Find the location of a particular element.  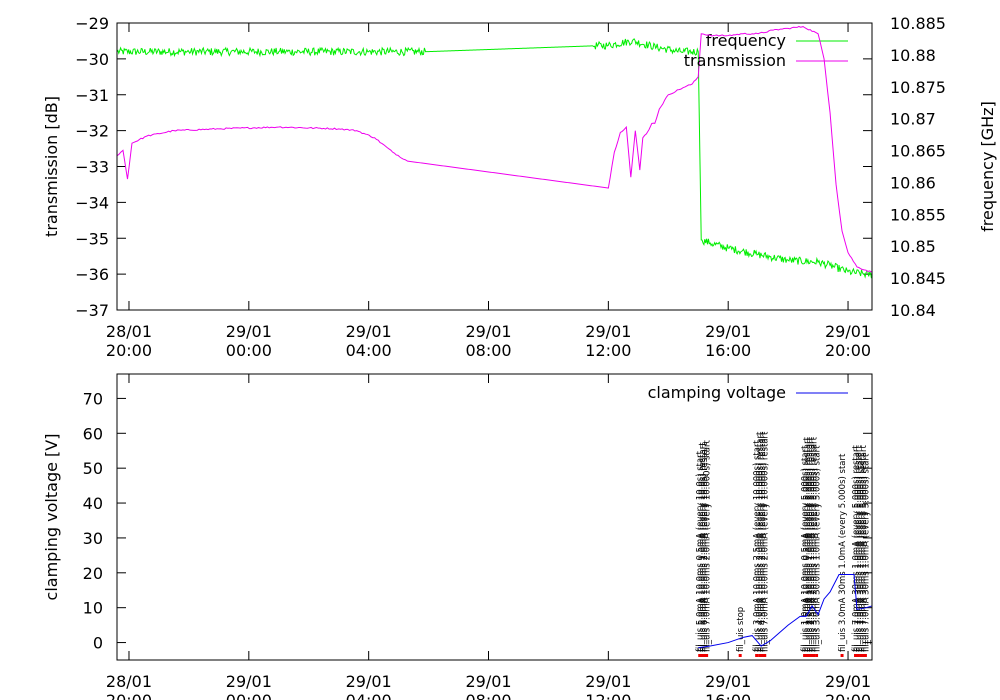

y2-tick-label: 10.885 is located at coordinates (918, 23).